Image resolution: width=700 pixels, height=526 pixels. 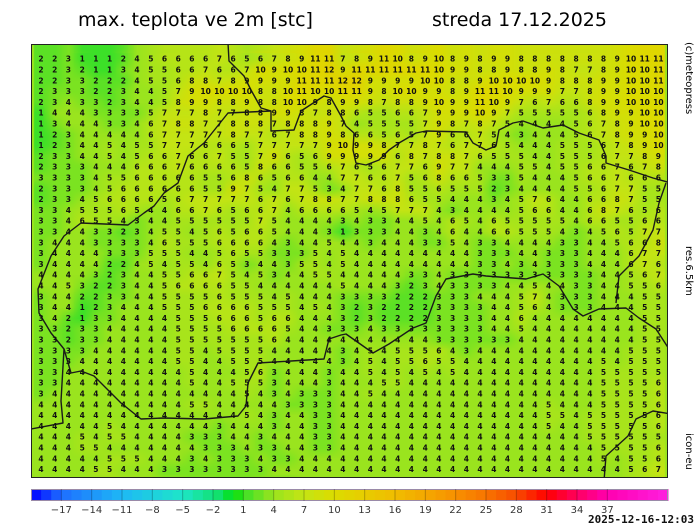 I want to click on grid-value: 10, so click(x=247, y=91).